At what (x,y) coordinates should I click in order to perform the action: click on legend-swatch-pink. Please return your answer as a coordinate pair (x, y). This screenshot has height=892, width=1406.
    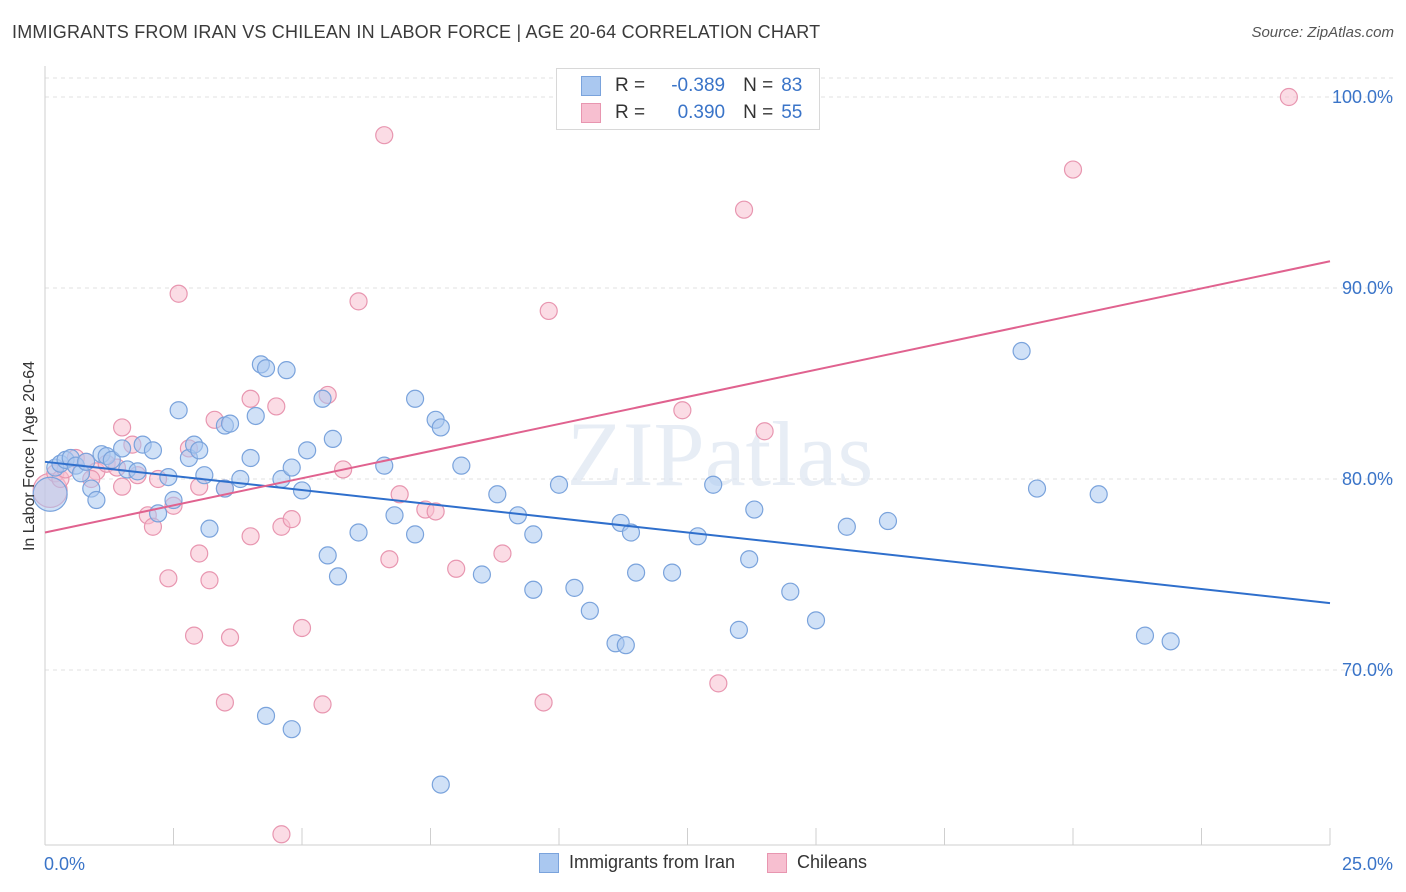
    Looking at the image, I should click on (777, 862).